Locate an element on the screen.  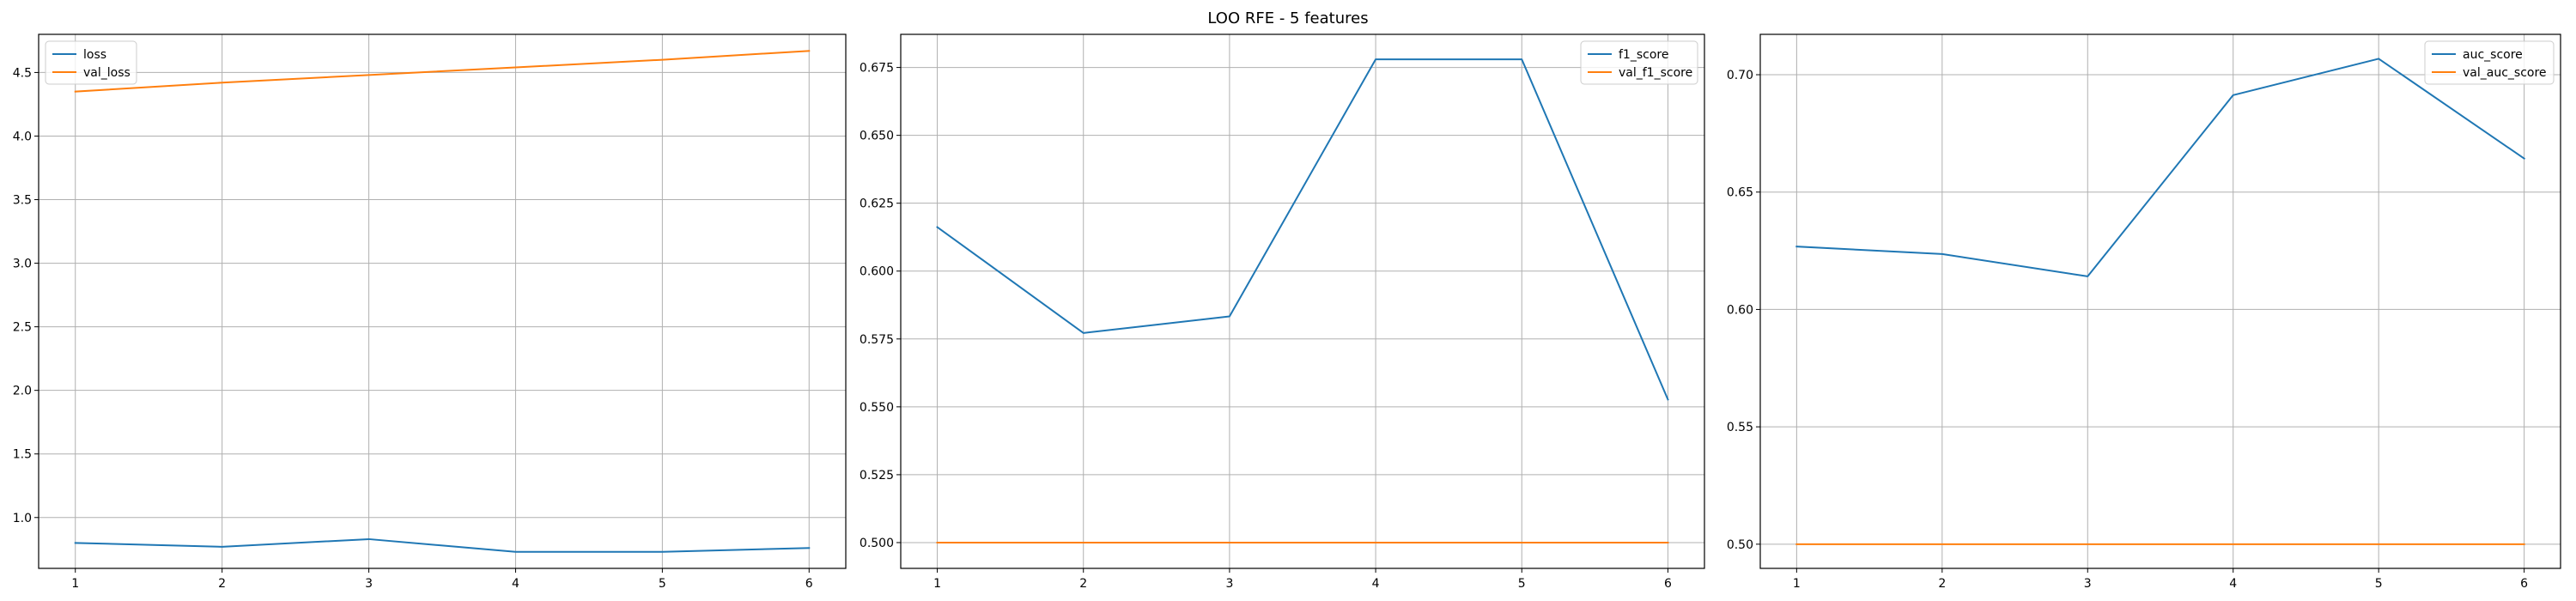
legend-label-val_auc_score: val_auc_score is located at coordinates (2505, 73).